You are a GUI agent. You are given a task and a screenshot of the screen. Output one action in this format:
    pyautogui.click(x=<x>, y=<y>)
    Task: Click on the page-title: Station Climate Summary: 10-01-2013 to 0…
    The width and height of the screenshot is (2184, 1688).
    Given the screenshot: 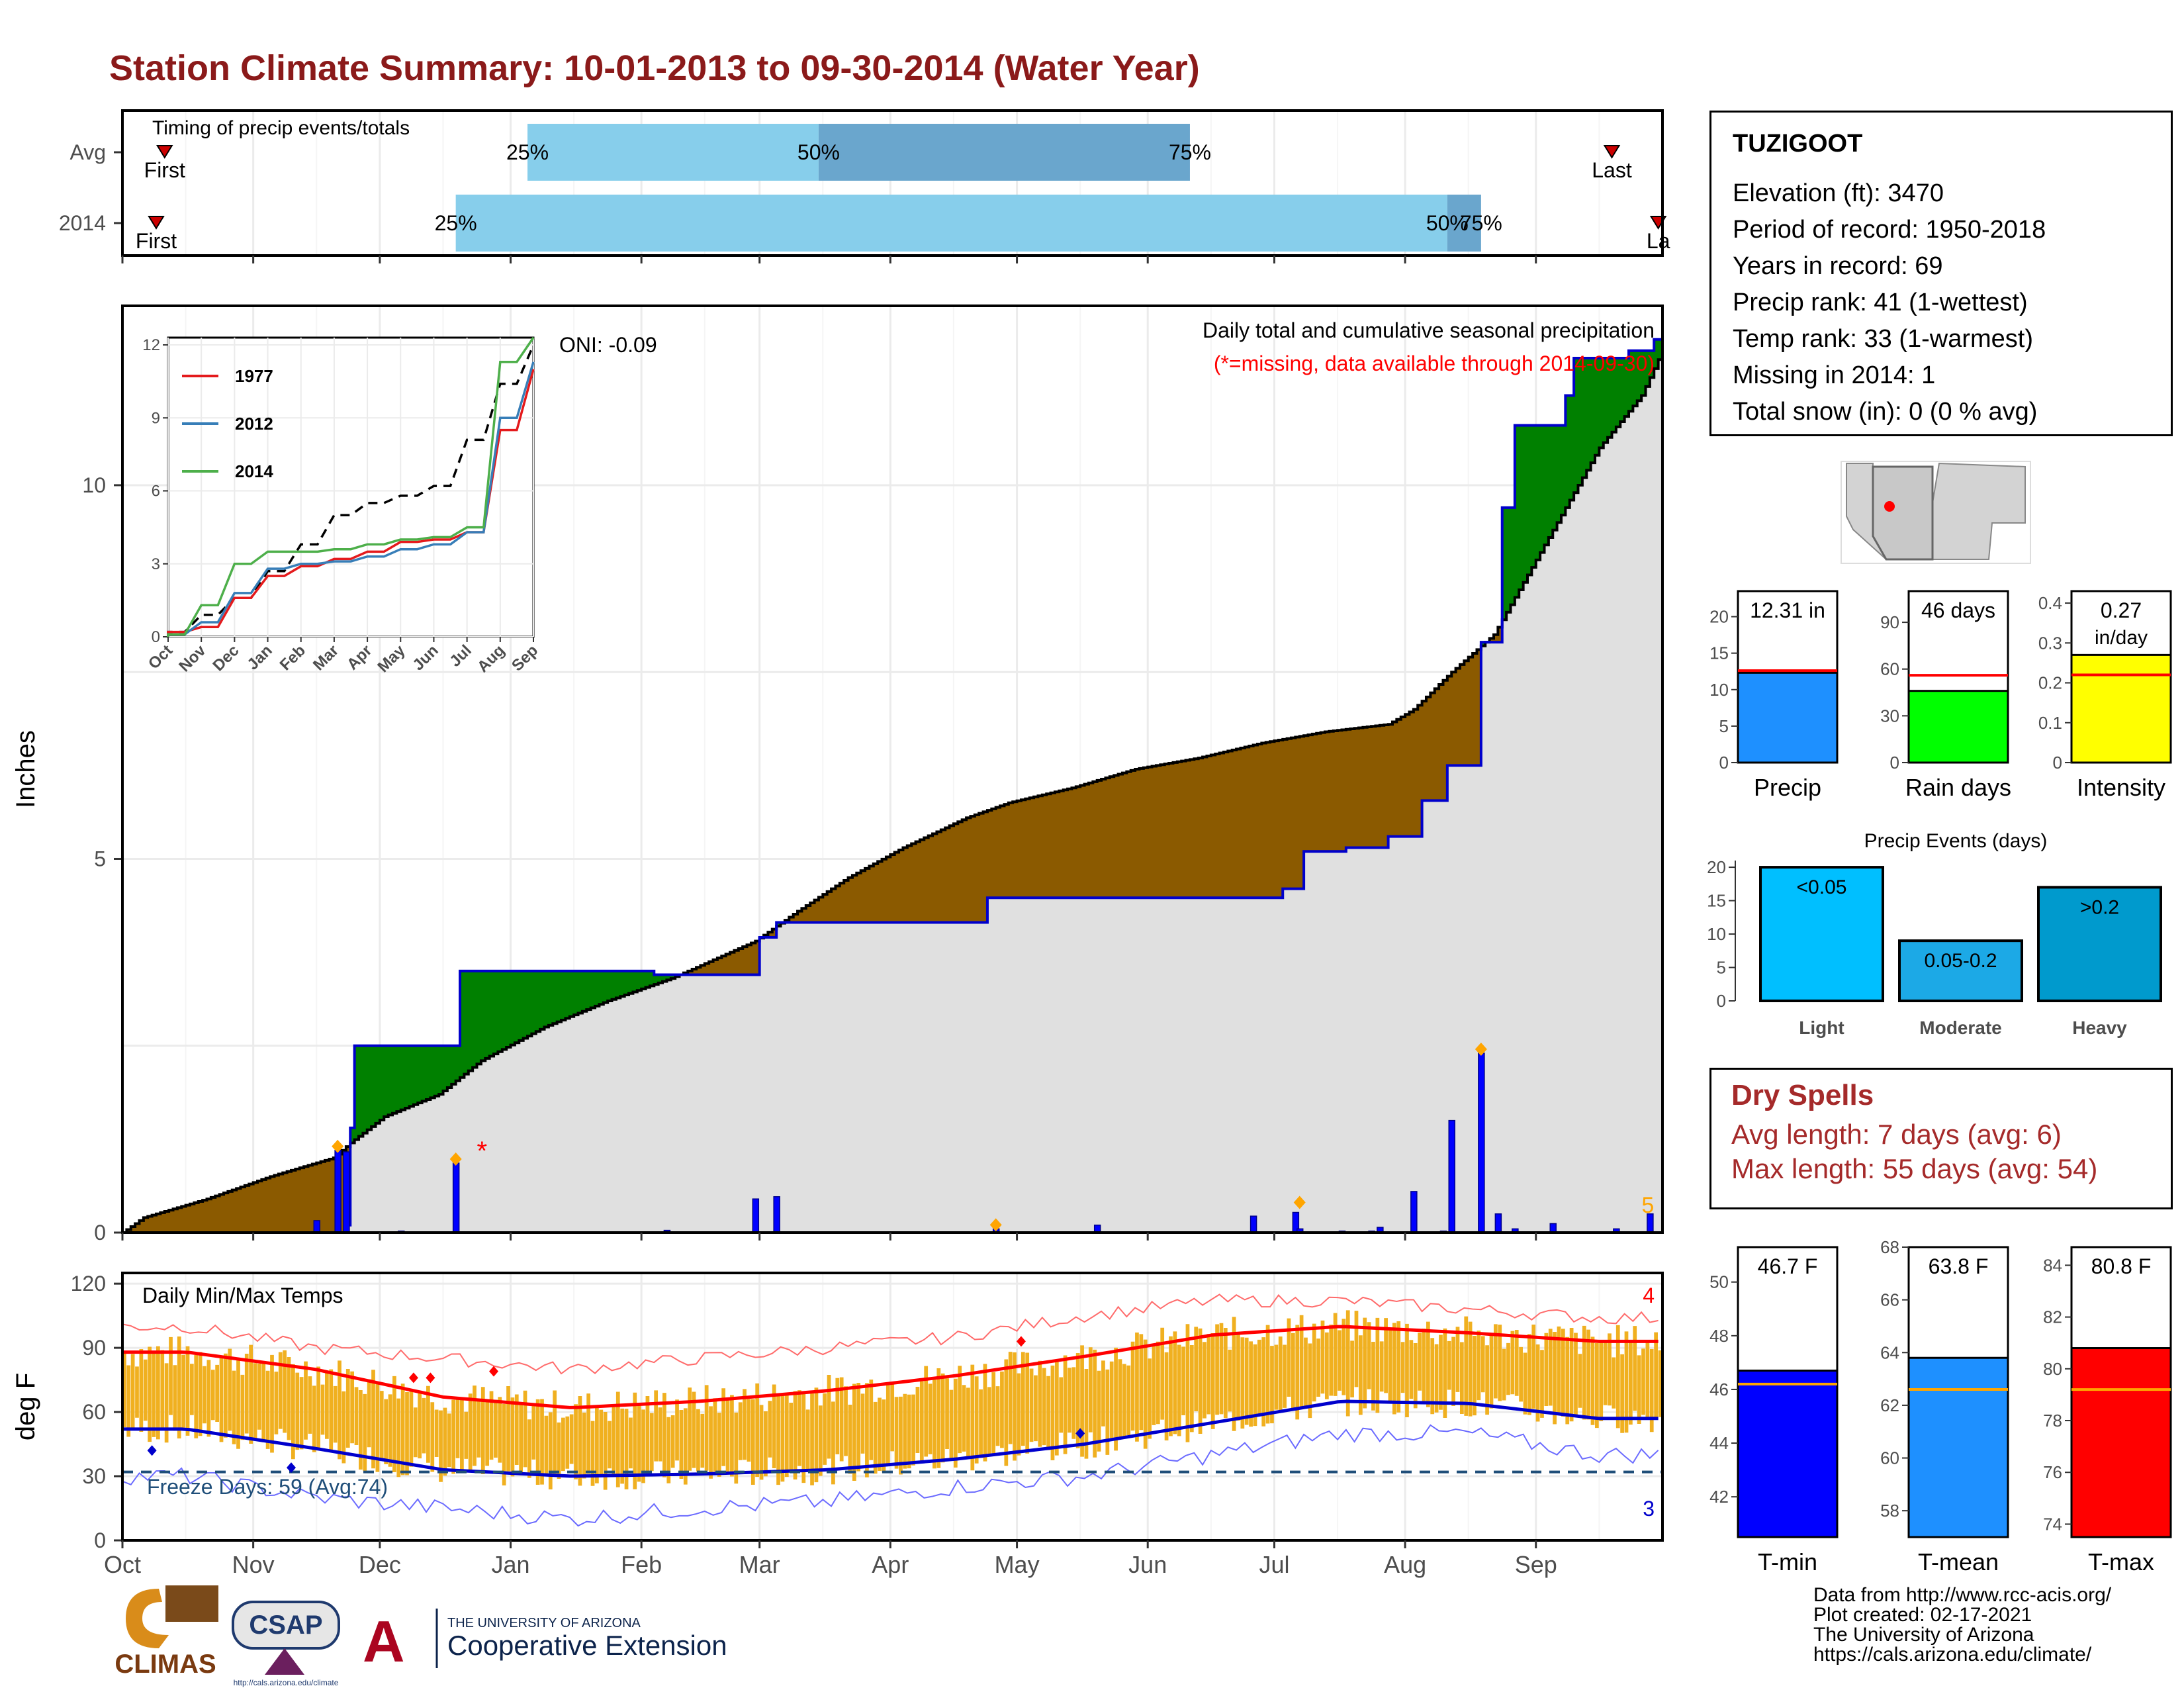 What is the action you would take?
    pyautogui.click(x=654, y=68)
    